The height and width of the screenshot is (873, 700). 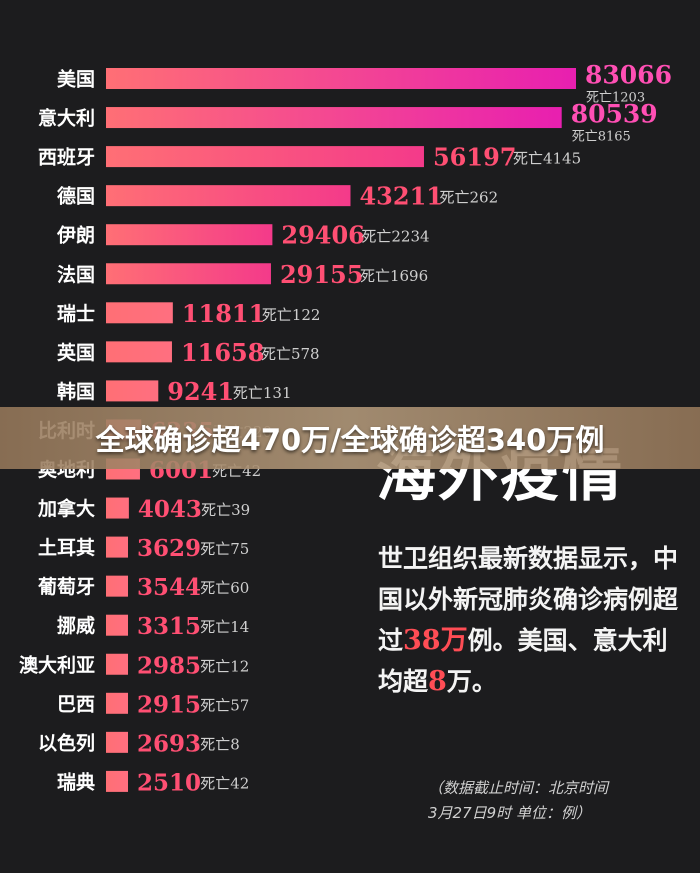 What do you see at coordinates (468, 198) in the screenshot?
I see `death-label: 死亡262` at bounding box center [468, 198].